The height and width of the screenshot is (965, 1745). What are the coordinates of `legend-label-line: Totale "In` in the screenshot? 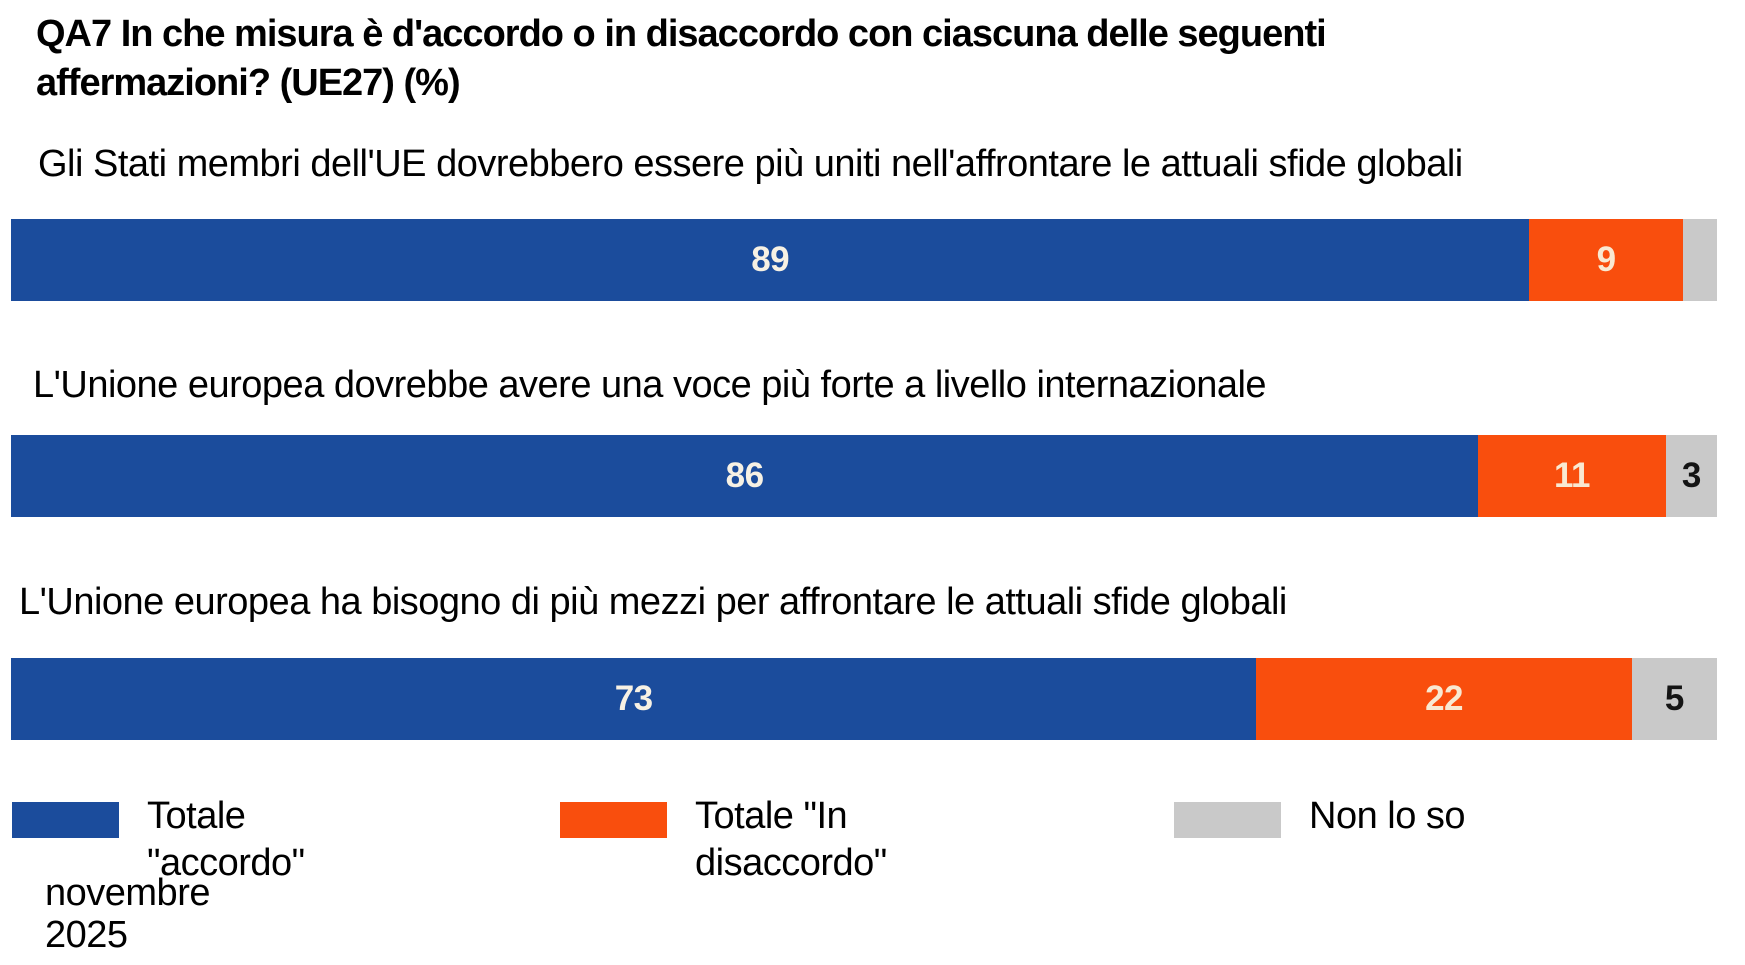 It's located at (771, 816).